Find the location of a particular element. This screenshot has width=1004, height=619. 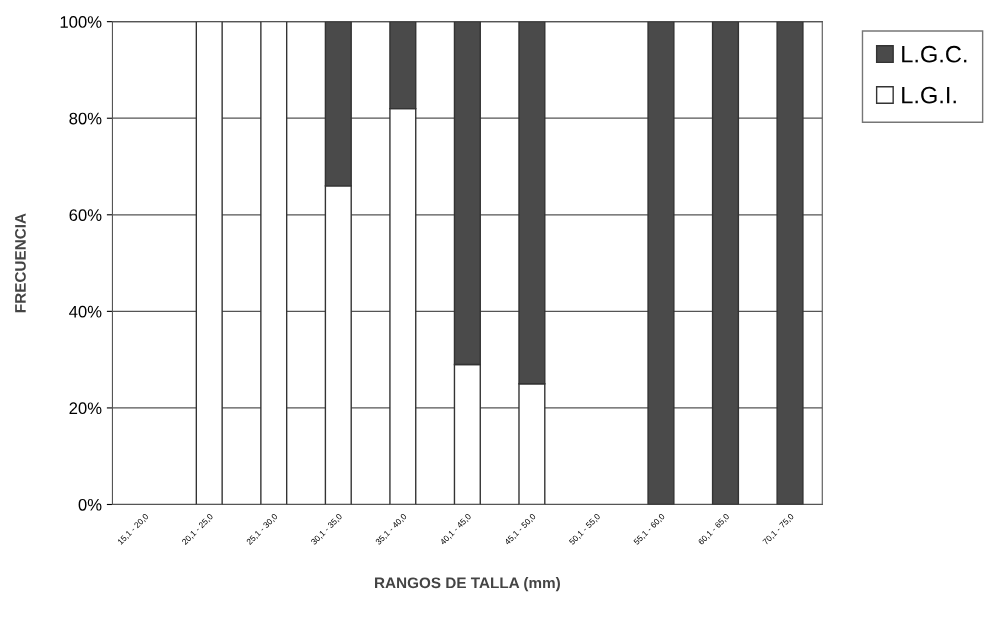

legend-label: L.G.I. is located at coordinates (929, 95).